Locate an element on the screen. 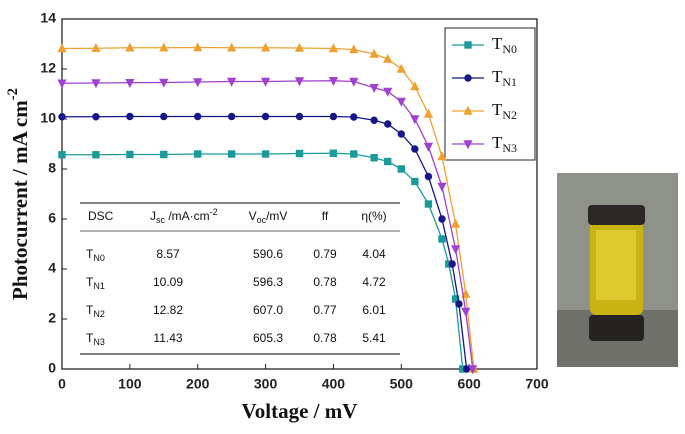 The width and height of the screenshot is (685, 434). table-cell: 10.09 is located at coordinates (168, 282).